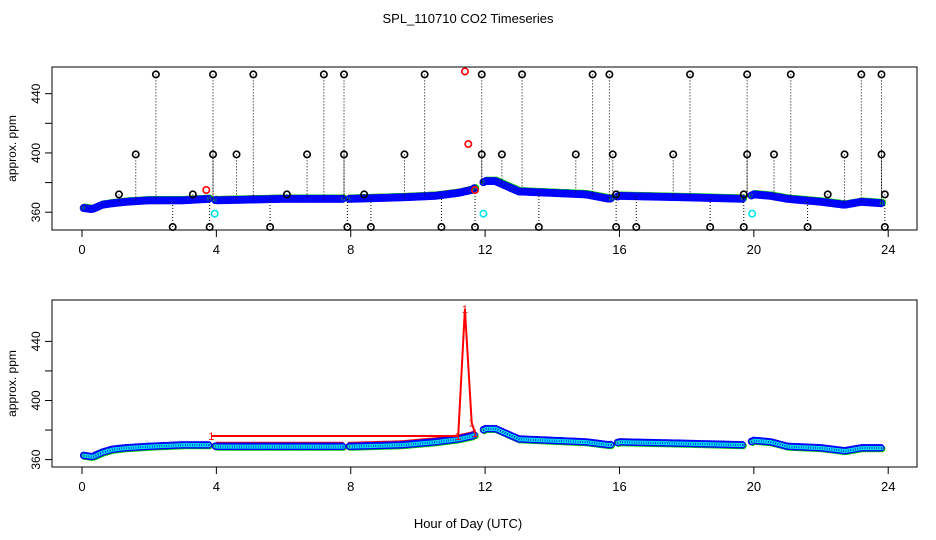 Image resolution: width=936 pixels, height=540 pixels. Describe the element at coordinates (81, 486) in the screenshot. I see `x-tick-label: 0` at that location.